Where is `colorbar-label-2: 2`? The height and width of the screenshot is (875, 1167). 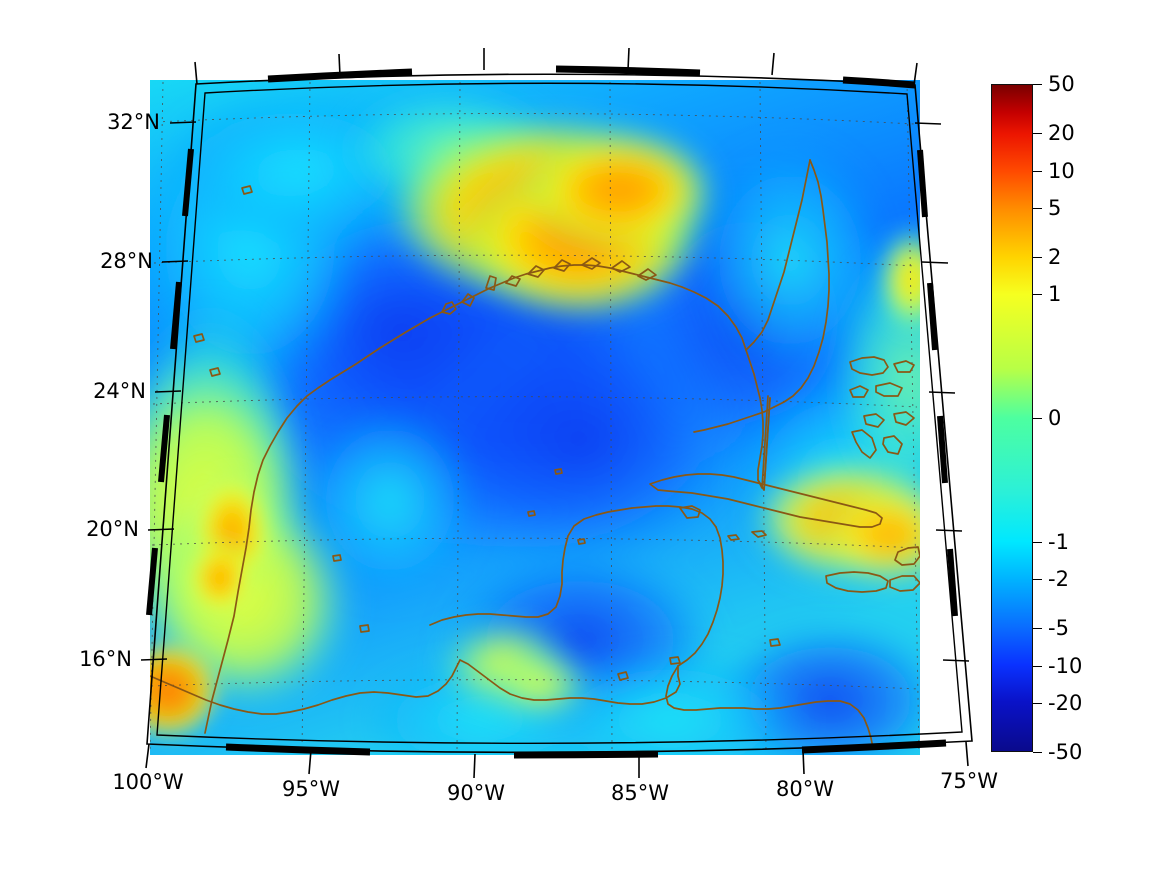
colorbar-label-2: 2 is located at coordinates (1055, 257).